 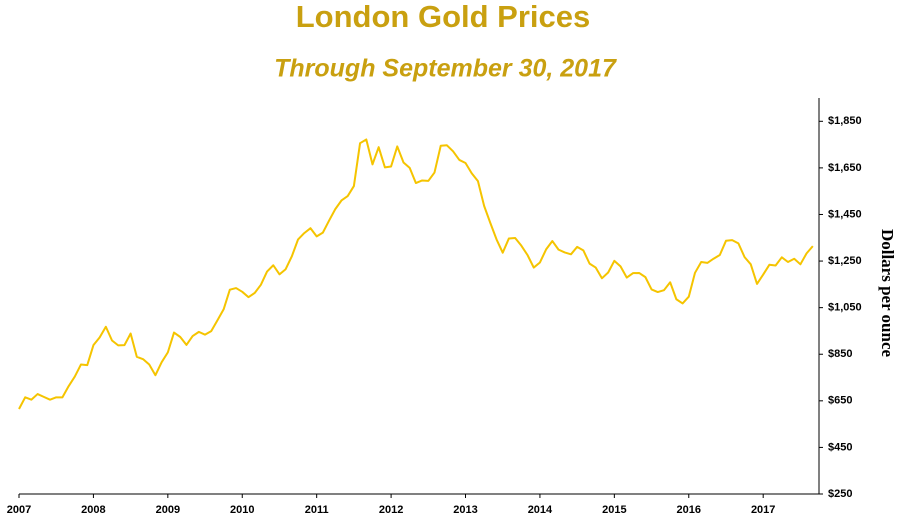 I want to click on x-tick-label: 2012, so click(x=391, y=510).